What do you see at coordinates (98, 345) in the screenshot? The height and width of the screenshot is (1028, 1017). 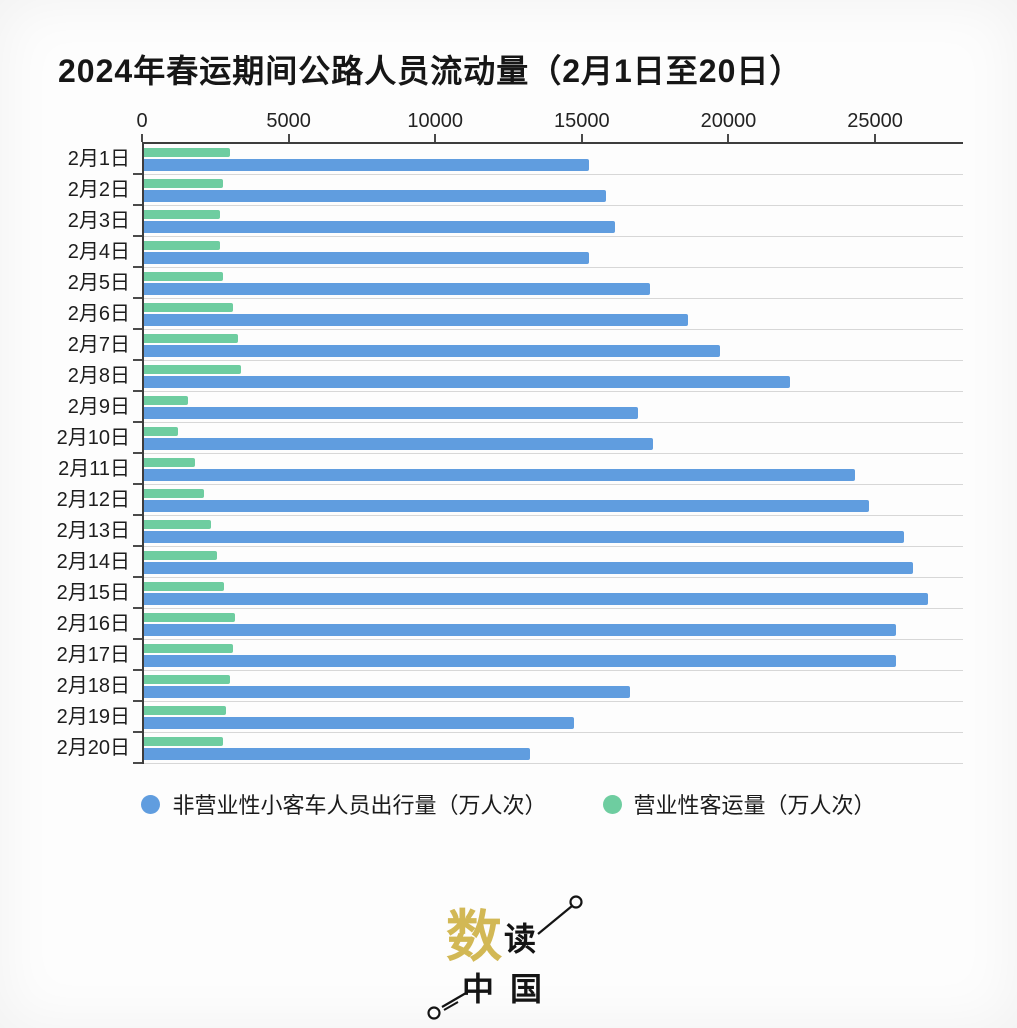 I see `y-category-label: 2月7日` at bounding box center [98, 345].